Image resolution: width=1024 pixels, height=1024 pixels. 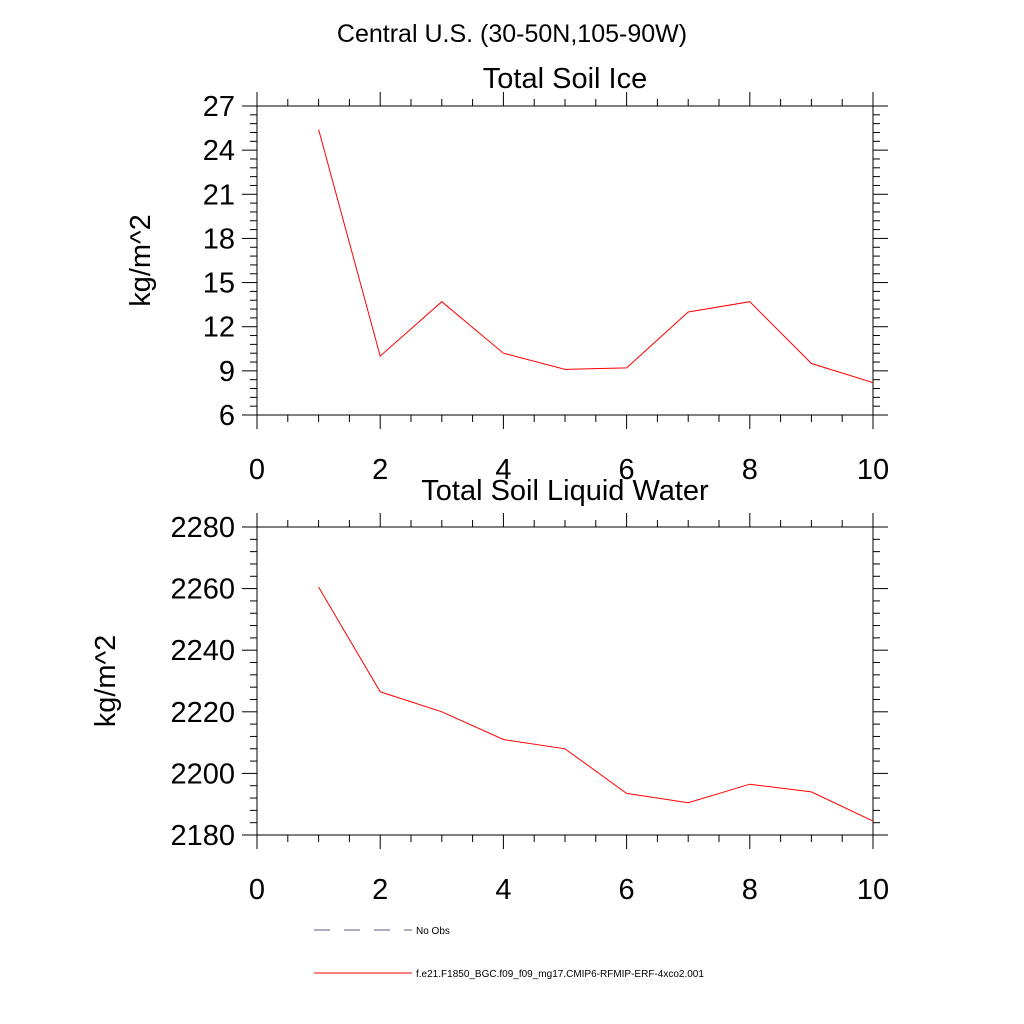 I want to click on y-tick-label: 27, so click(x=219, y=107).